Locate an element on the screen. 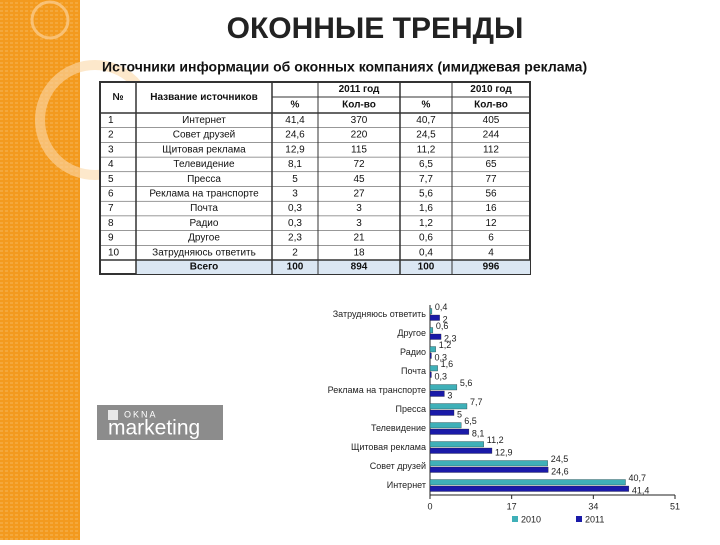 The image size is (720, 545). value-label: 24,6 is located at coordinates (560, 471).